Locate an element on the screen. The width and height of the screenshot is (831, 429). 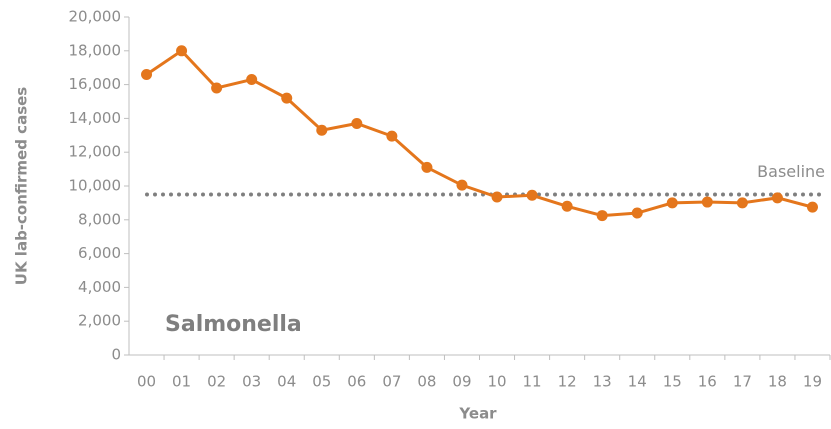
x-tick-label: 06 is located at coordinates (356, 382).